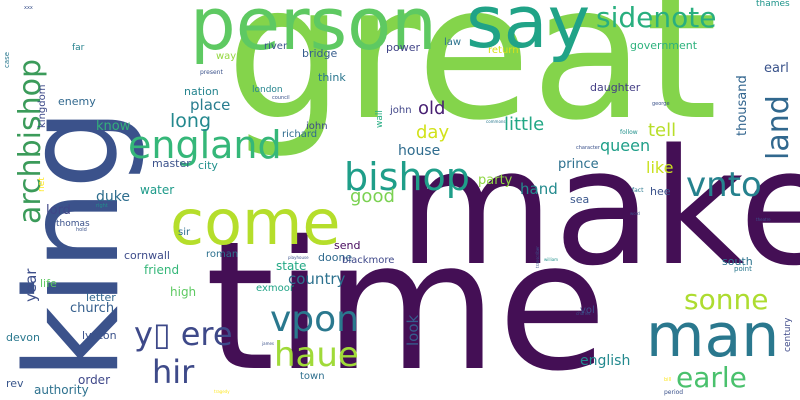 The height and width of the screenshot is (400, 800). I want to click on word-land: land, so click(778, 127).